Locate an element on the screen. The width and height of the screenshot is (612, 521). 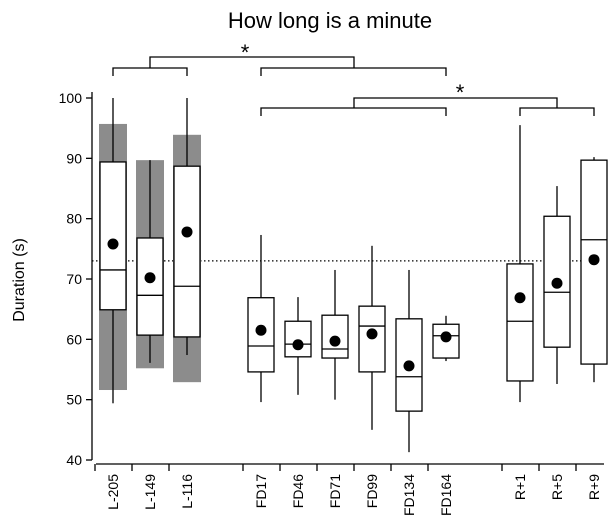
x-tick-label: FD134 is located at coordinates (409, 495).